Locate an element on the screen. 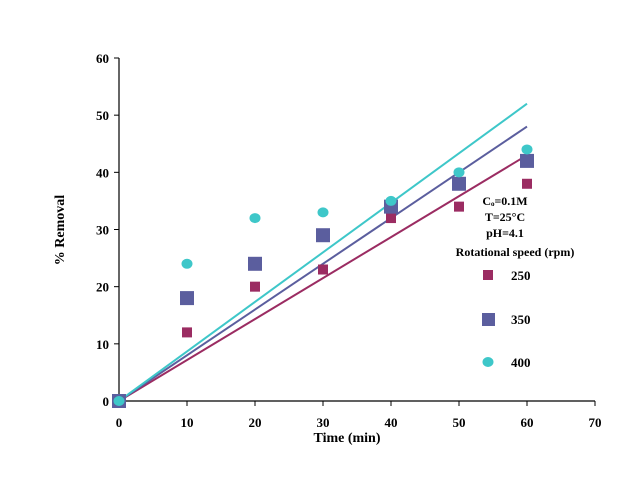 This screenshot has width=640, height=480. x-tick-label: 20 is located at coordinates (255, 422).